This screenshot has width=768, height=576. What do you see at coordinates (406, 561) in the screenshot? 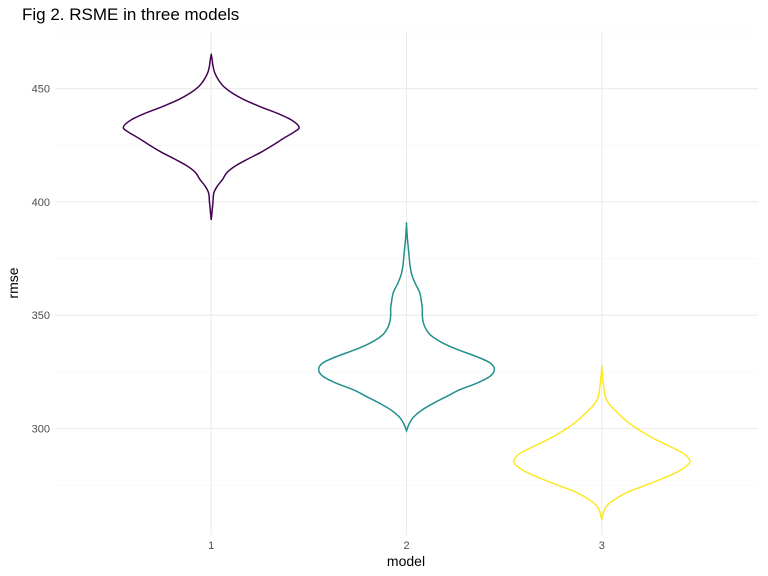
I see `x-axis-title: model` at bounding box center [406, 561].